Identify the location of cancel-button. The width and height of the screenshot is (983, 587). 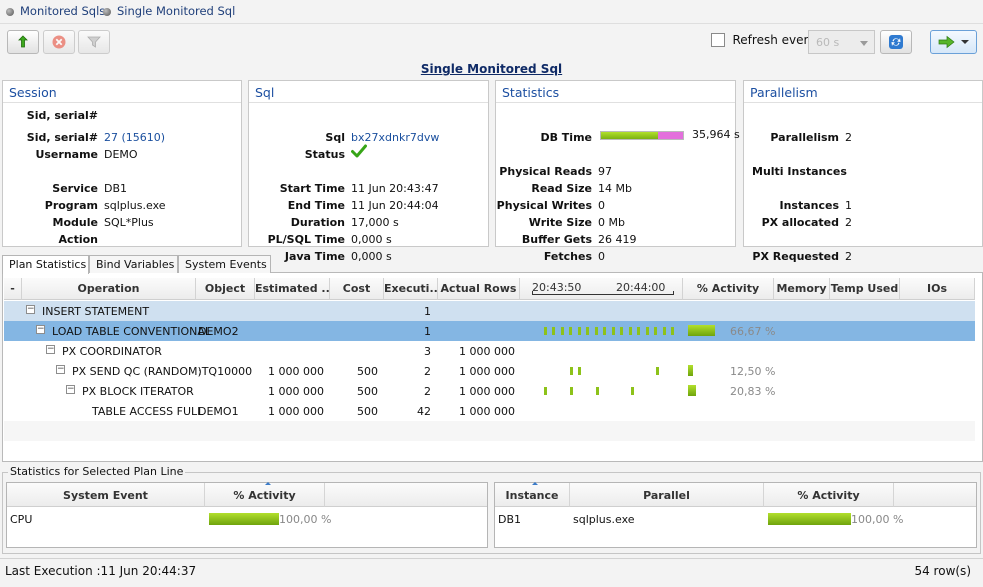
(59, 42).